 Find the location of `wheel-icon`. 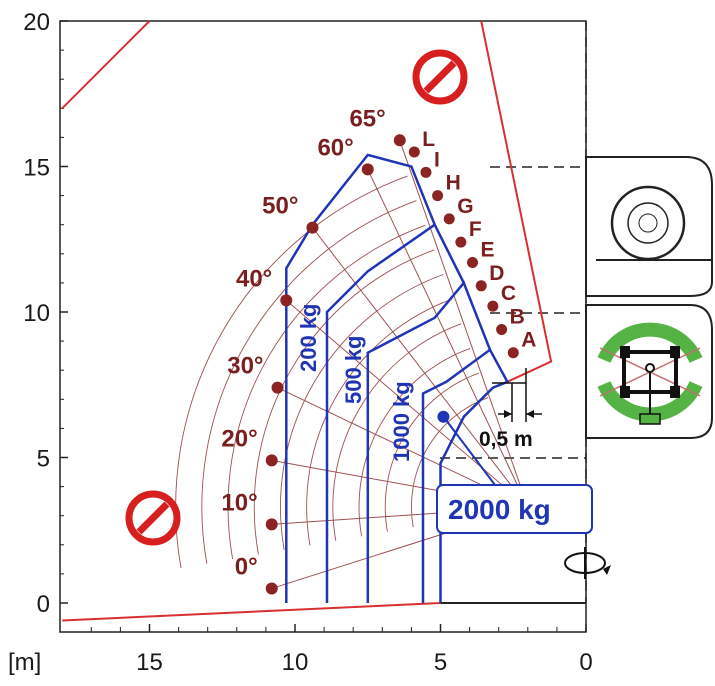

wheel-icon is located at coordinates (648, 223).